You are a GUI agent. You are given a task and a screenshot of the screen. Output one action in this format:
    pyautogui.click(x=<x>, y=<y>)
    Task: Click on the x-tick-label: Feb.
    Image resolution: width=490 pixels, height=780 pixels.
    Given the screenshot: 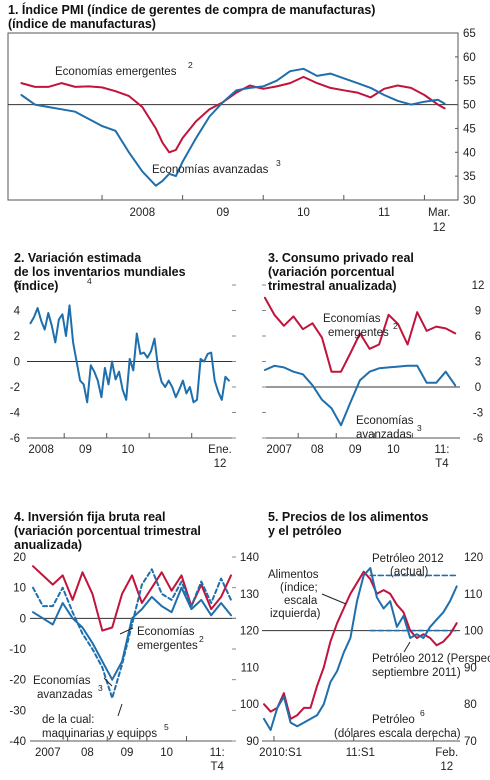 What is the action you would take?
    pyautogui.click(x=446, y=753)
    